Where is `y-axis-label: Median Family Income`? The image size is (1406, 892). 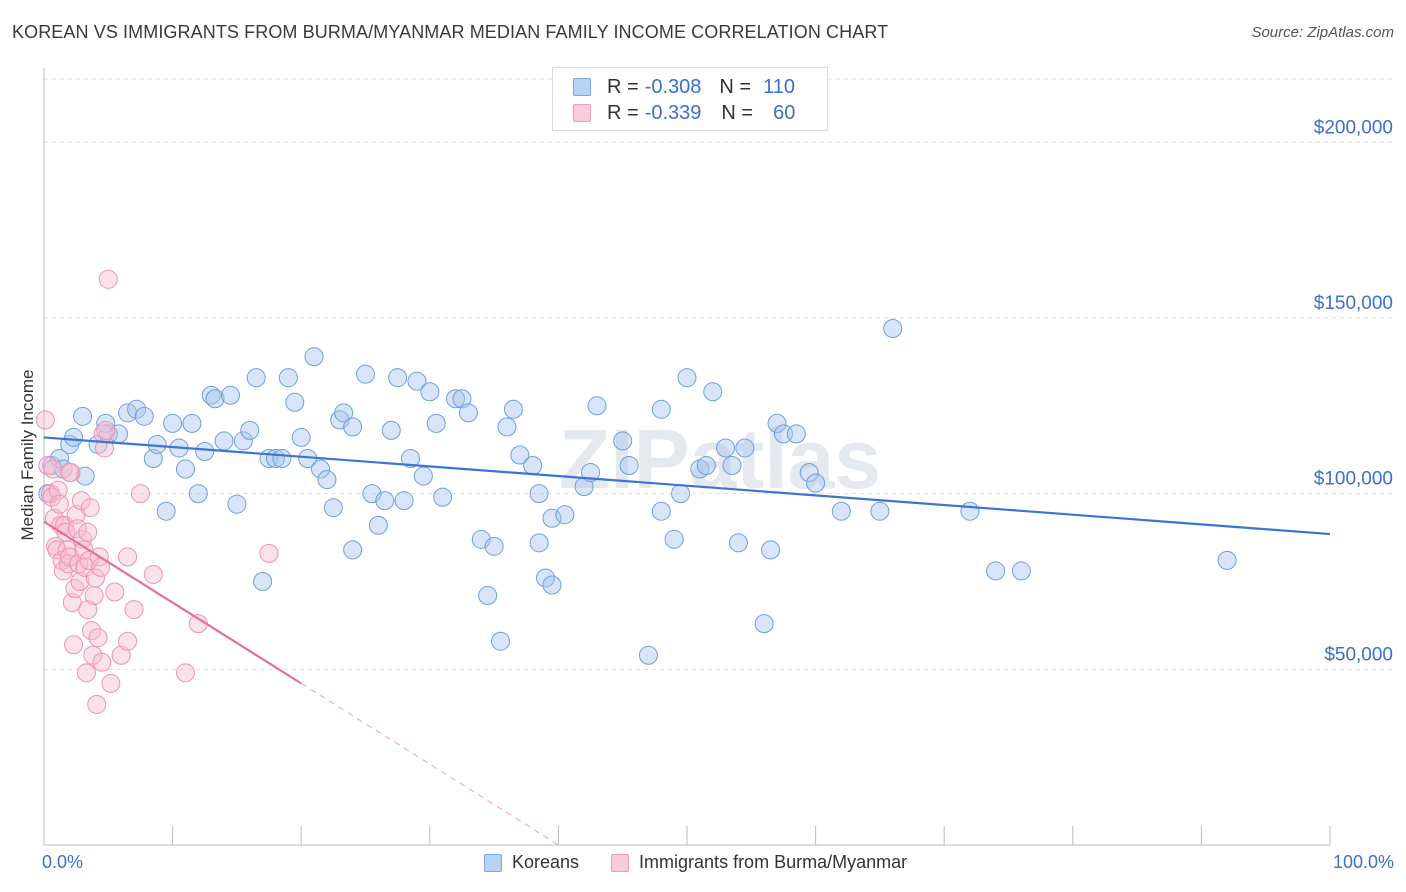 y-axis-label: Median Family Income is located at coordinates (27, 455).